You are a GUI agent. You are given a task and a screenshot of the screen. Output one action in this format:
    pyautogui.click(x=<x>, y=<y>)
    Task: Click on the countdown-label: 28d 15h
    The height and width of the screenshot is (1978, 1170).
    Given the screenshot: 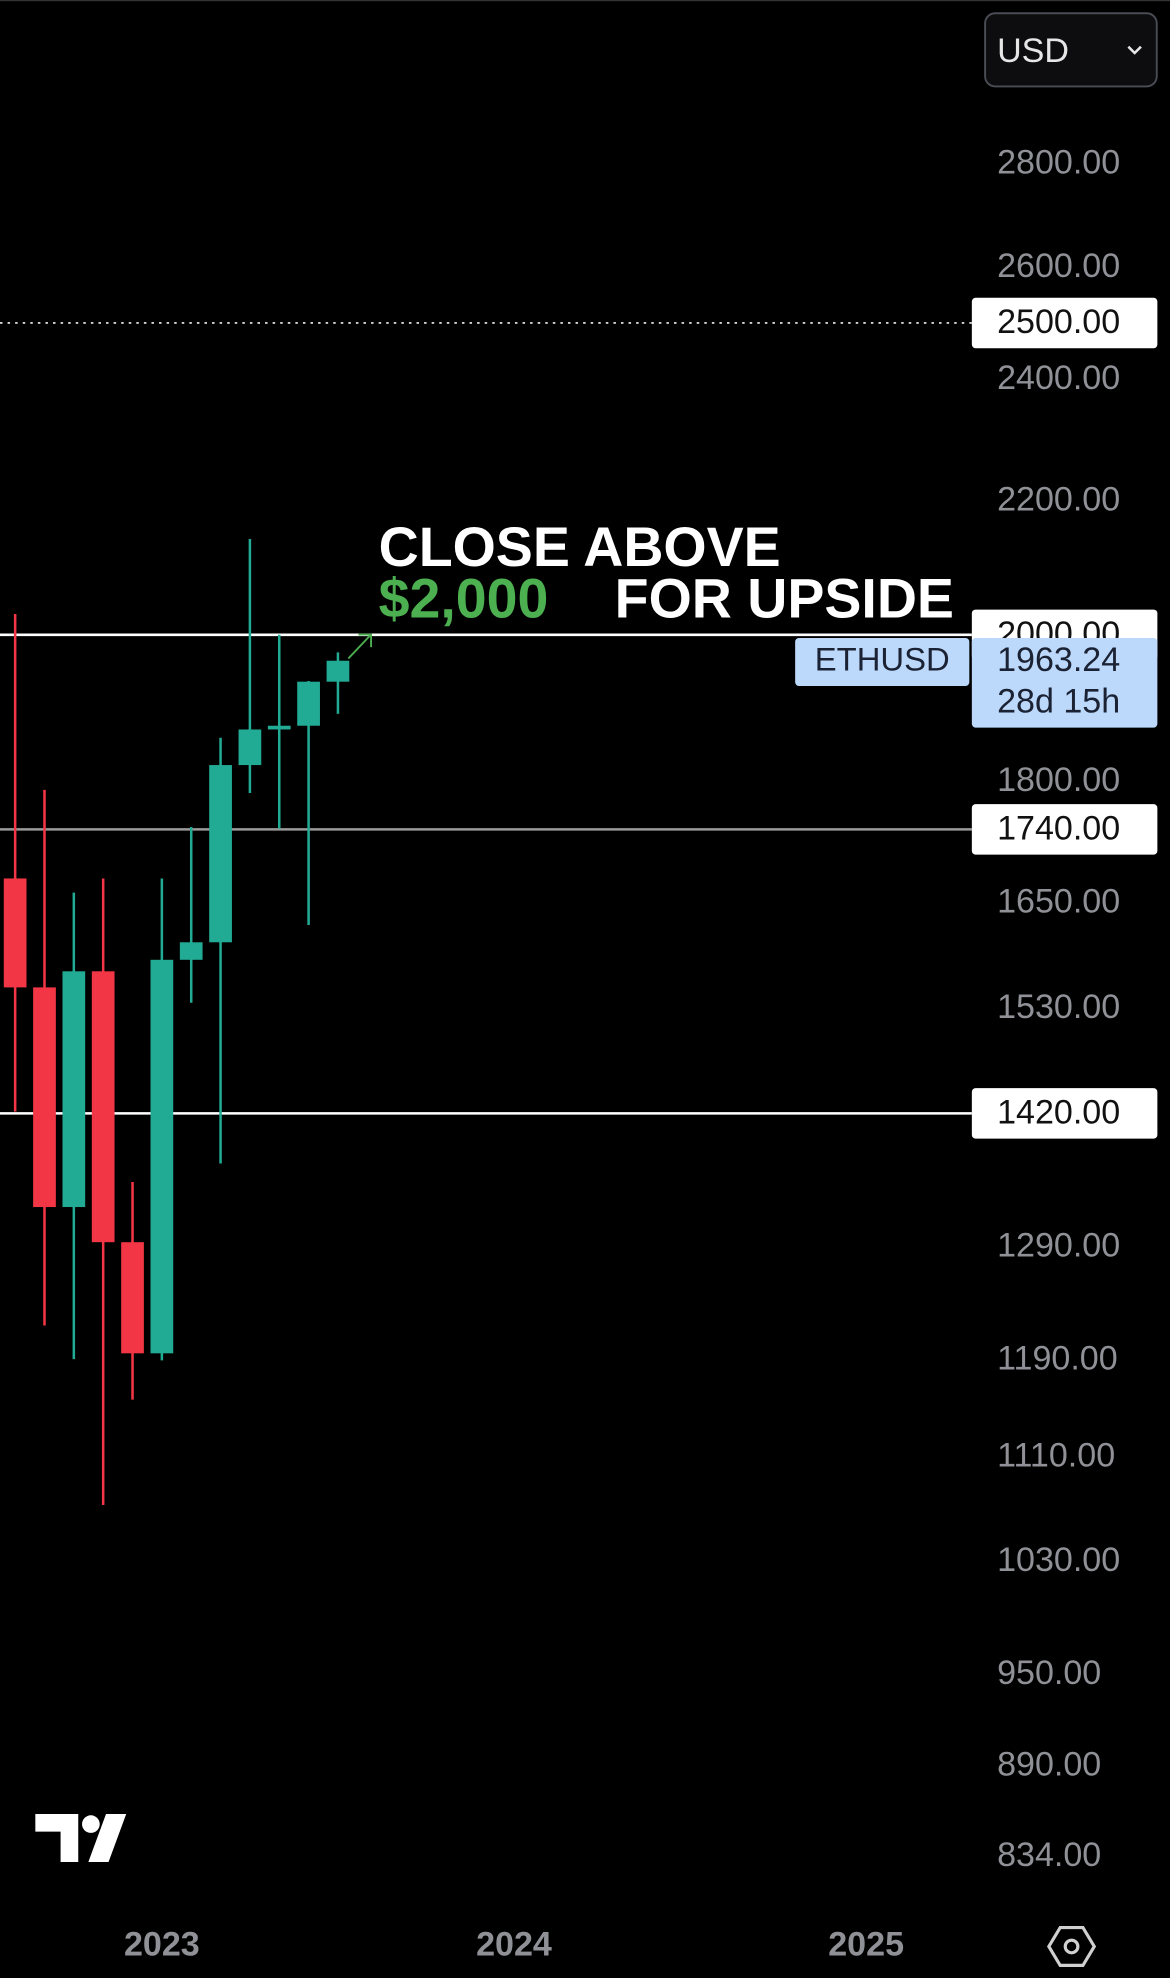 What is the action you would take?
    pyautogui.click(x=1058, y=702)
    